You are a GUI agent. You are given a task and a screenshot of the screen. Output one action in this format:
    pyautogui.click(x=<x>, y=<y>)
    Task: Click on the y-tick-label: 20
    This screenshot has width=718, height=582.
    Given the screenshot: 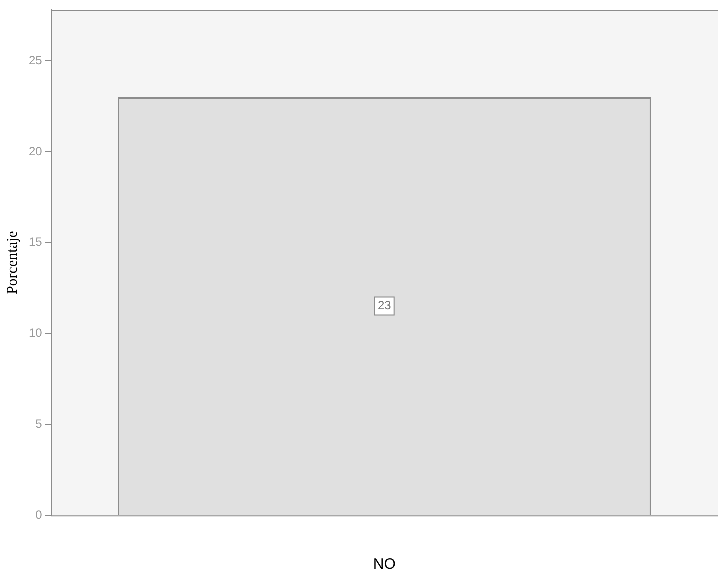 What is the action you would take?
    pyautogui.click(x=35, y=151)
    